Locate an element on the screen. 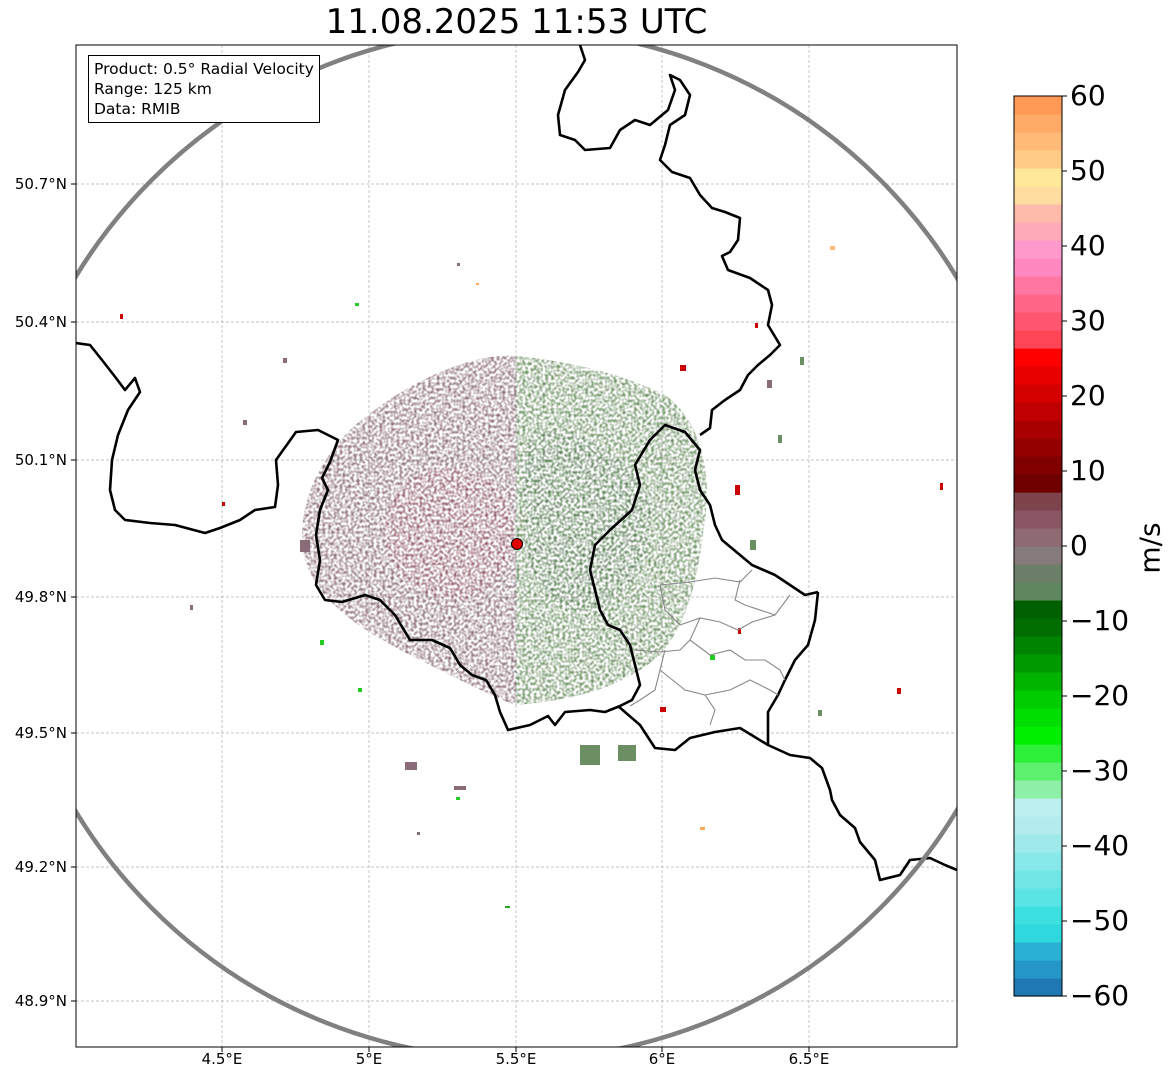  colorbar-tick-label: 40 is located at coordinates (1088, 245).